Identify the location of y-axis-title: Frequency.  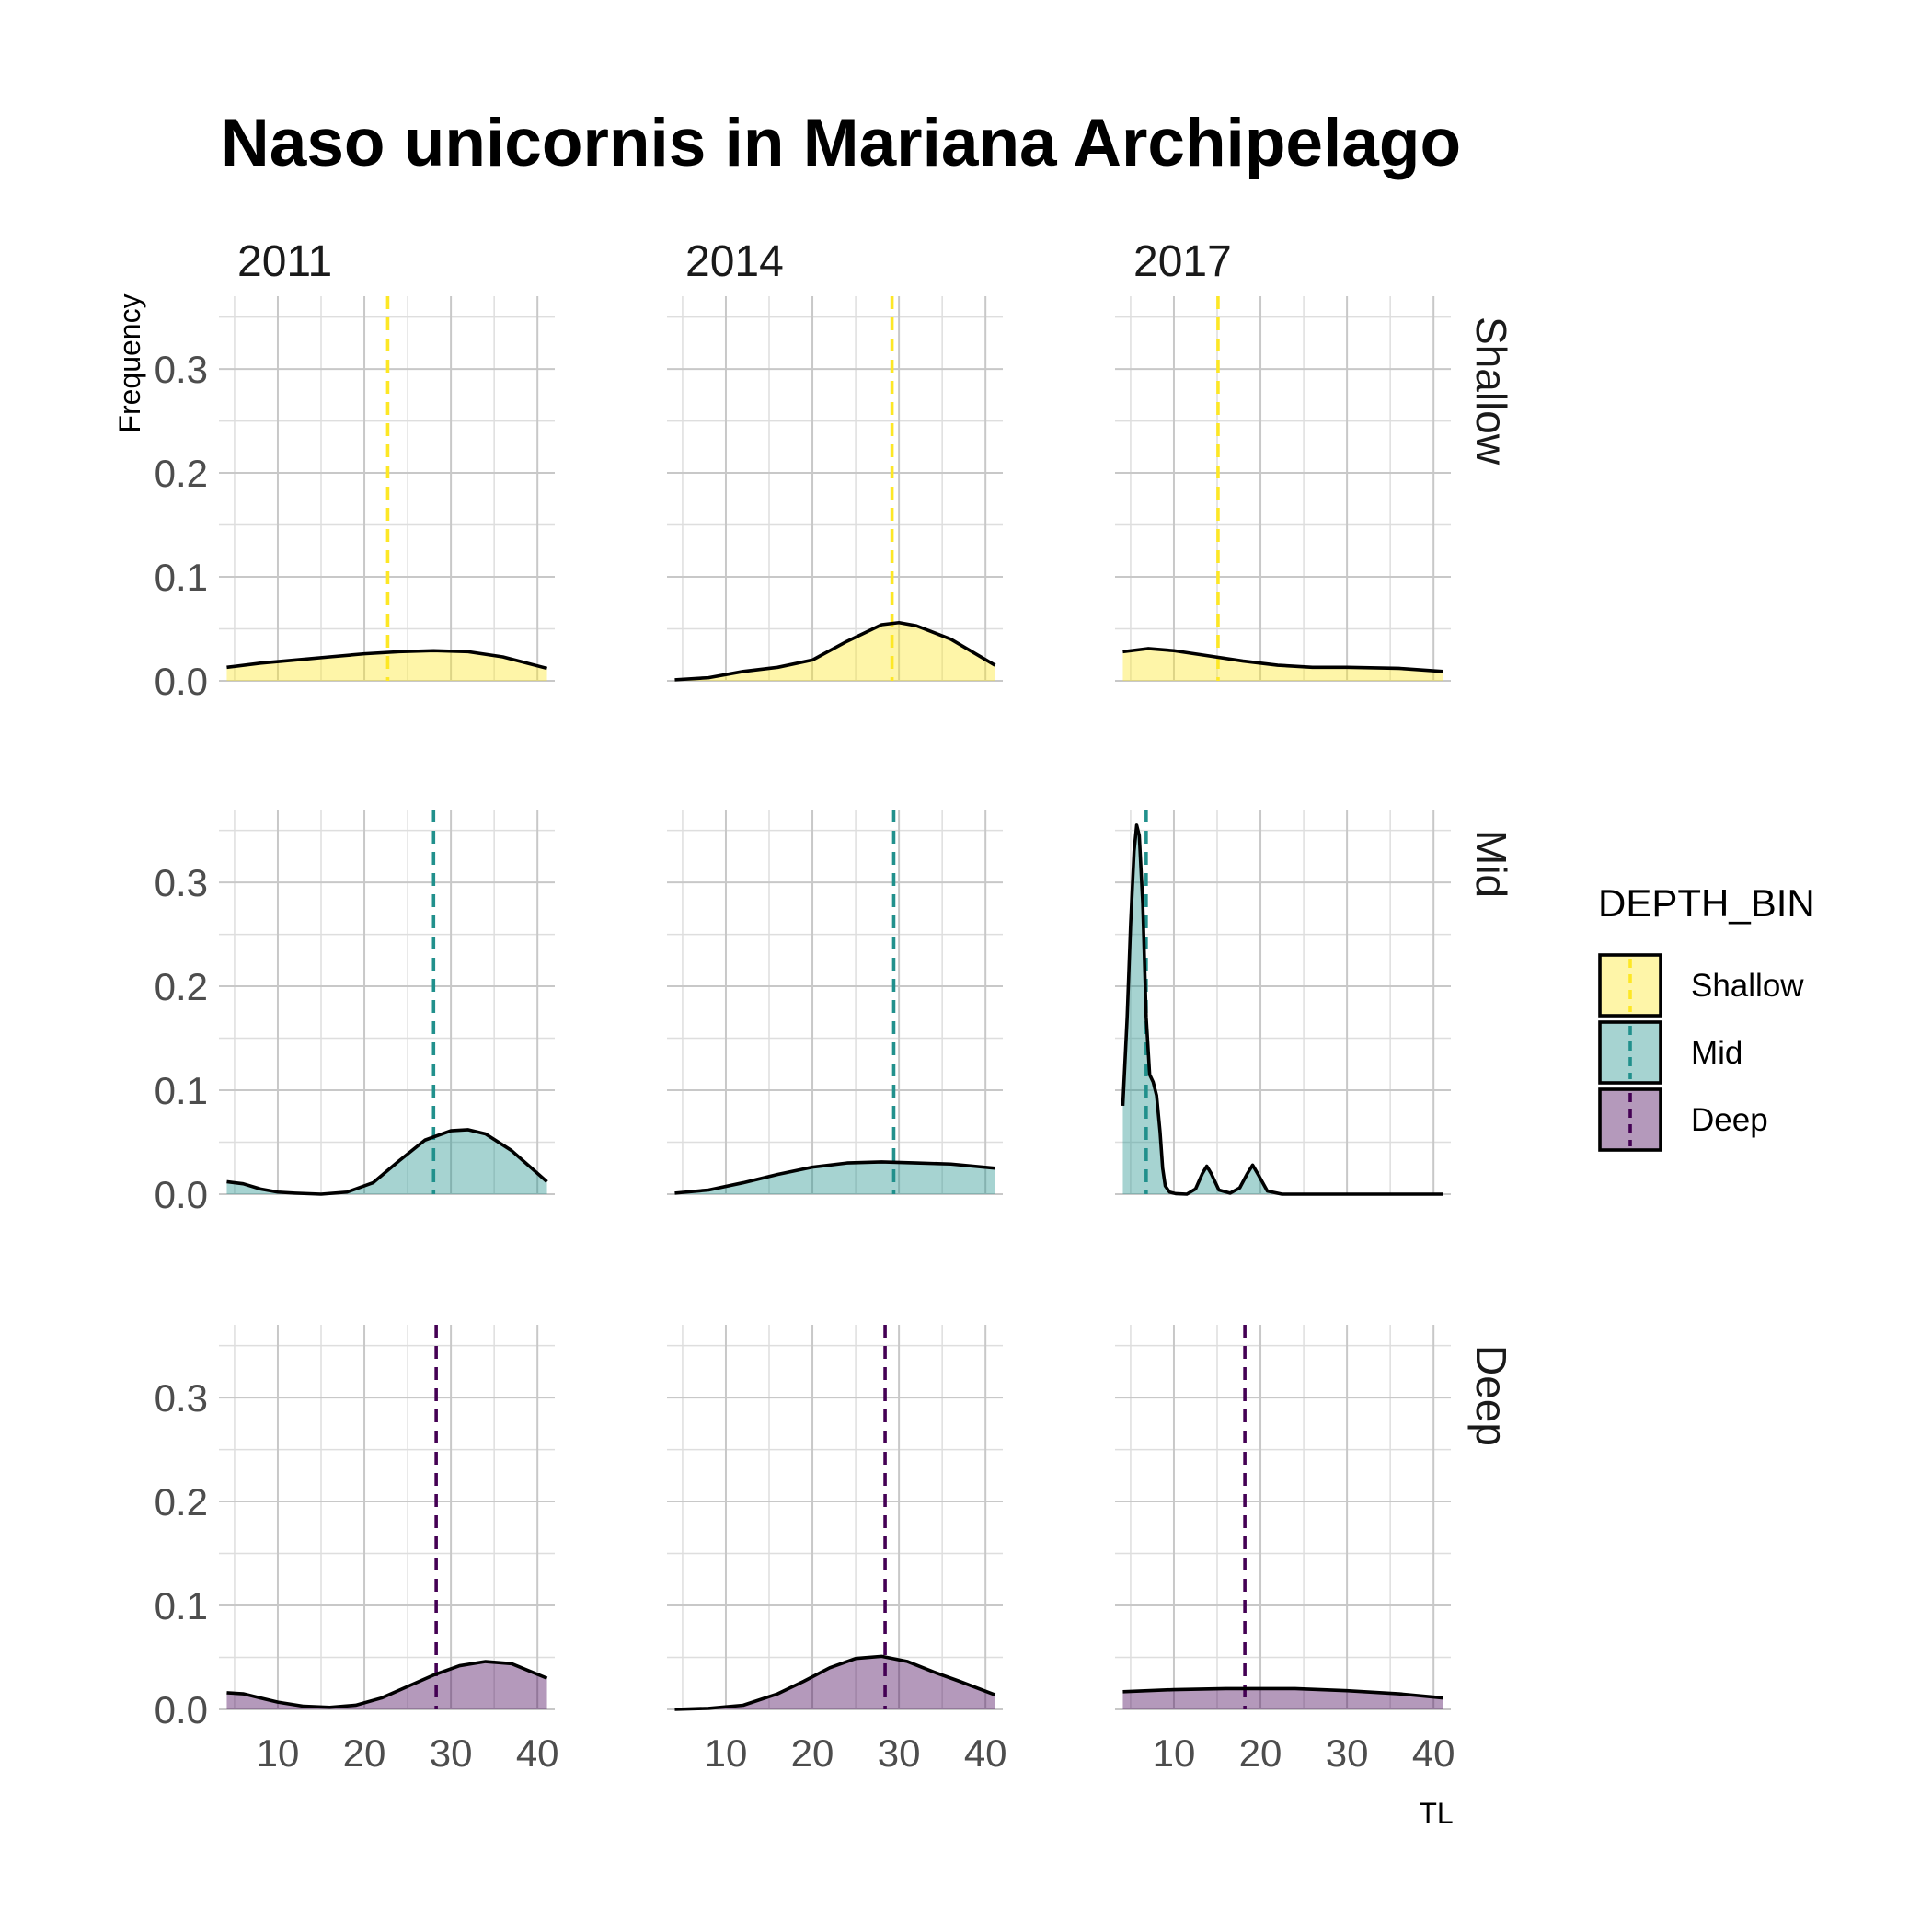
(129, 362).